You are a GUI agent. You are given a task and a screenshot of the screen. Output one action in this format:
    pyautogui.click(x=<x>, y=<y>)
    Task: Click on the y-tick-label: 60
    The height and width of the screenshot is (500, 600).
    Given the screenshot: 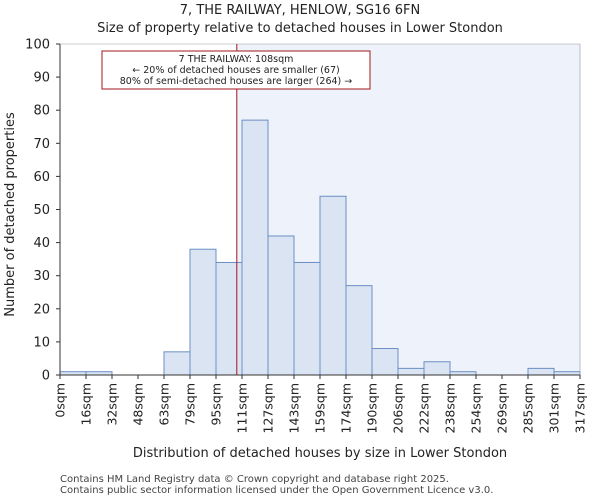 What is the action you would take?
    pyautogui.click(x=41, y=177)
    